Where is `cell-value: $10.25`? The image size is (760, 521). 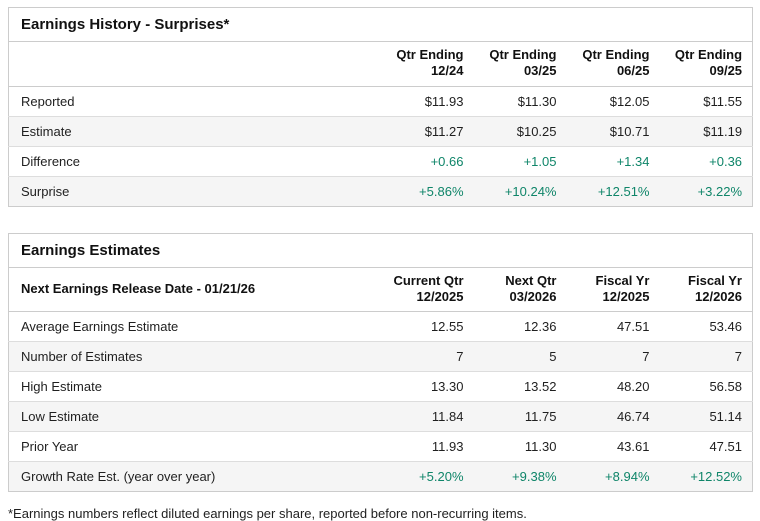 cell-value: $10.25 is located at coordinates (536, 131).